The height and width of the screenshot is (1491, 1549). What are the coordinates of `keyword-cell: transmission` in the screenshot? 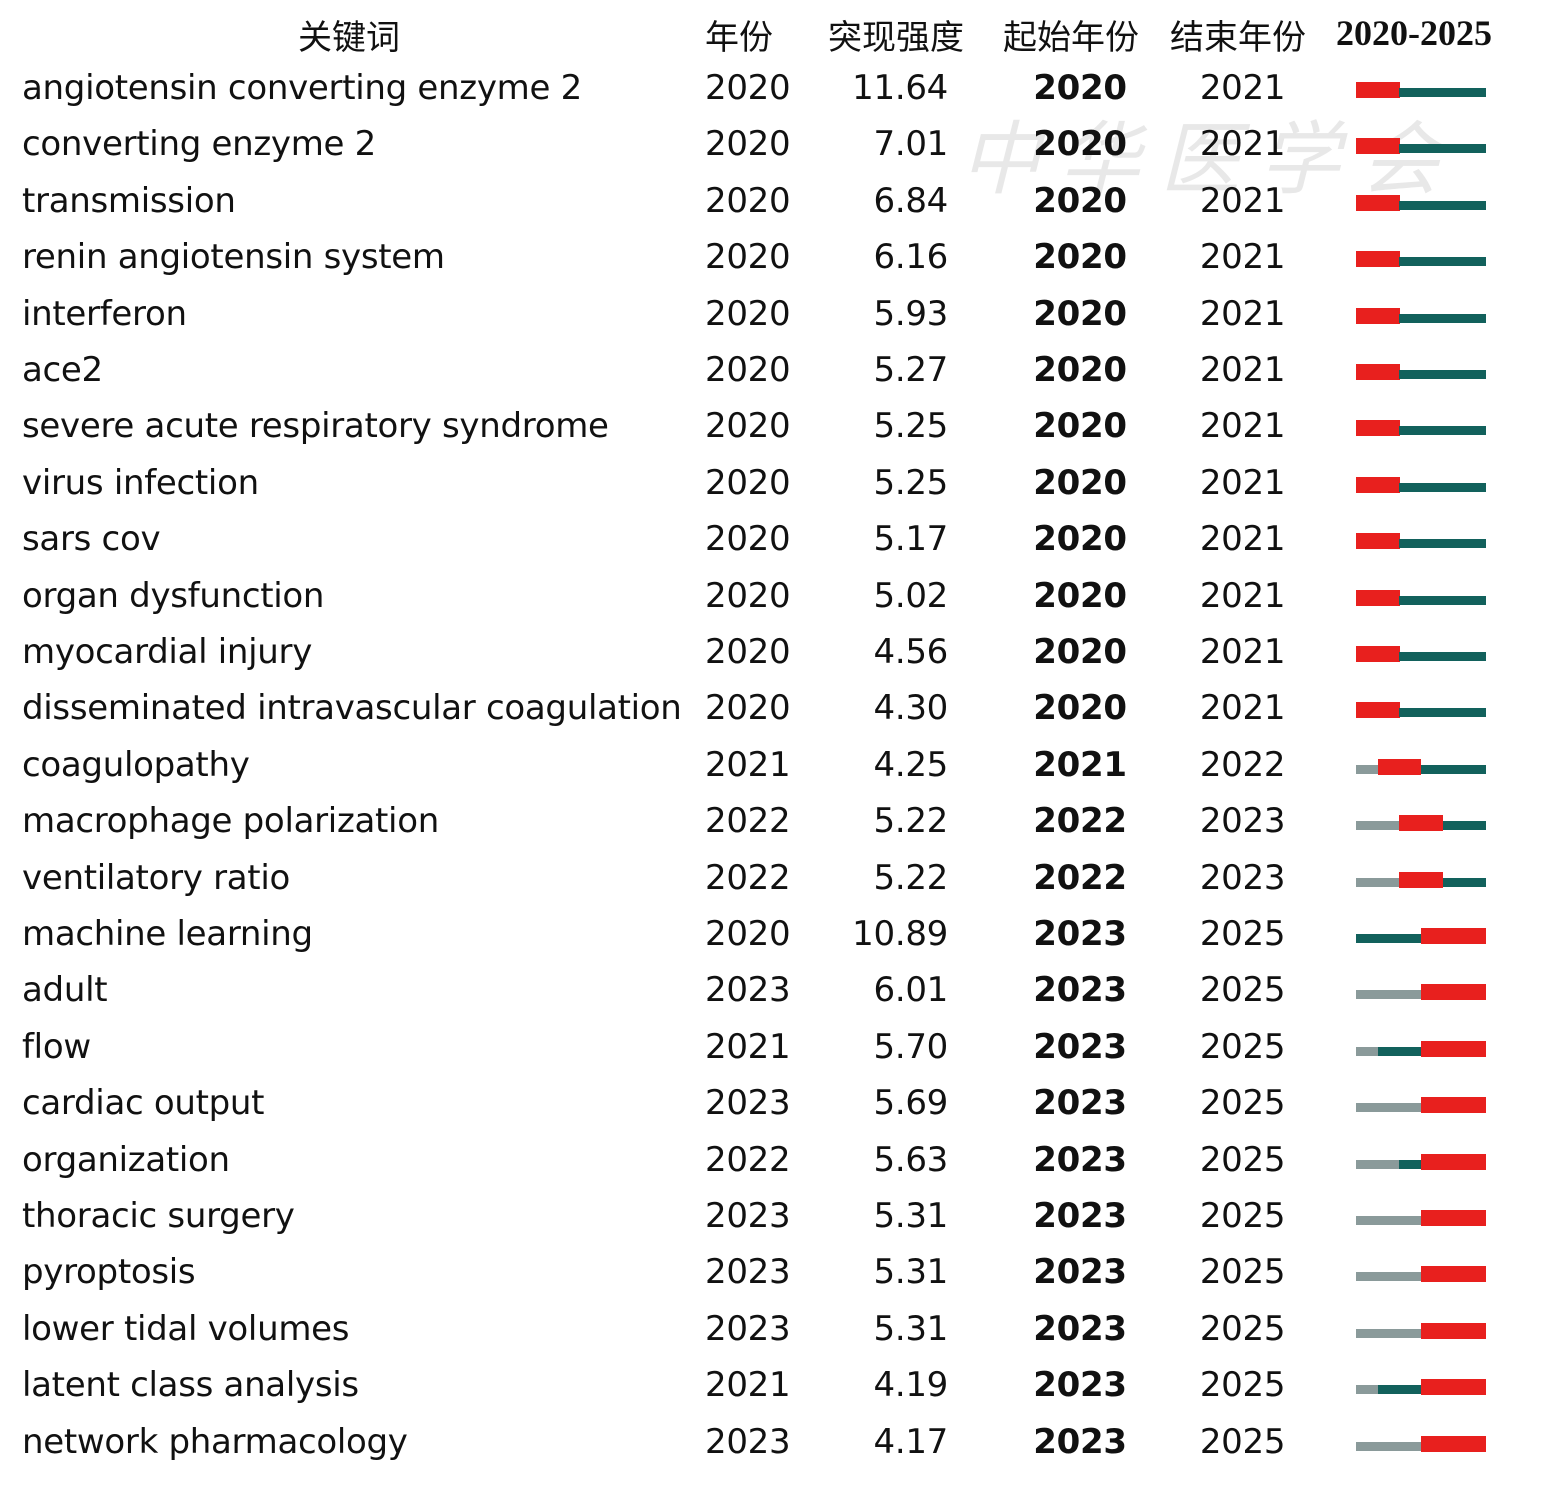 It's located at (129, 200).